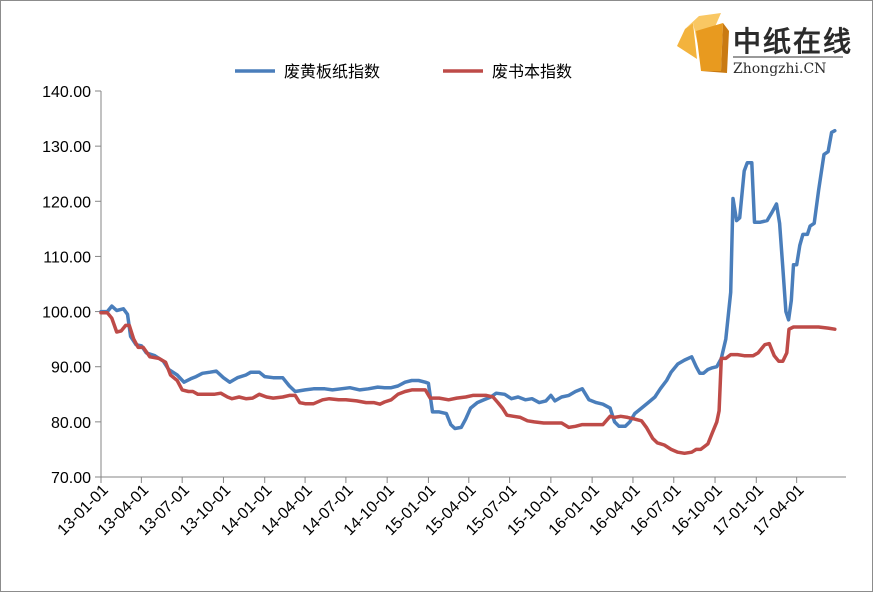 This screenshot has height=592, width=873. Describe the element at coordinates (71, 478) in the screenshot. I see `y-tick-label: 70.00` at that location.